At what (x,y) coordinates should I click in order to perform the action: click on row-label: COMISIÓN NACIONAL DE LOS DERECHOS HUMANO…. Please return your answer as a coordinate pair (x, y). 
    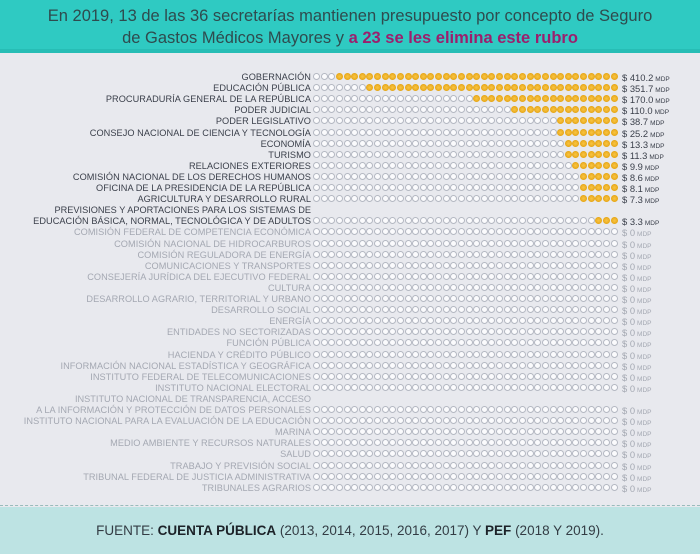
    Looking at the image, I should click on (191, 176).